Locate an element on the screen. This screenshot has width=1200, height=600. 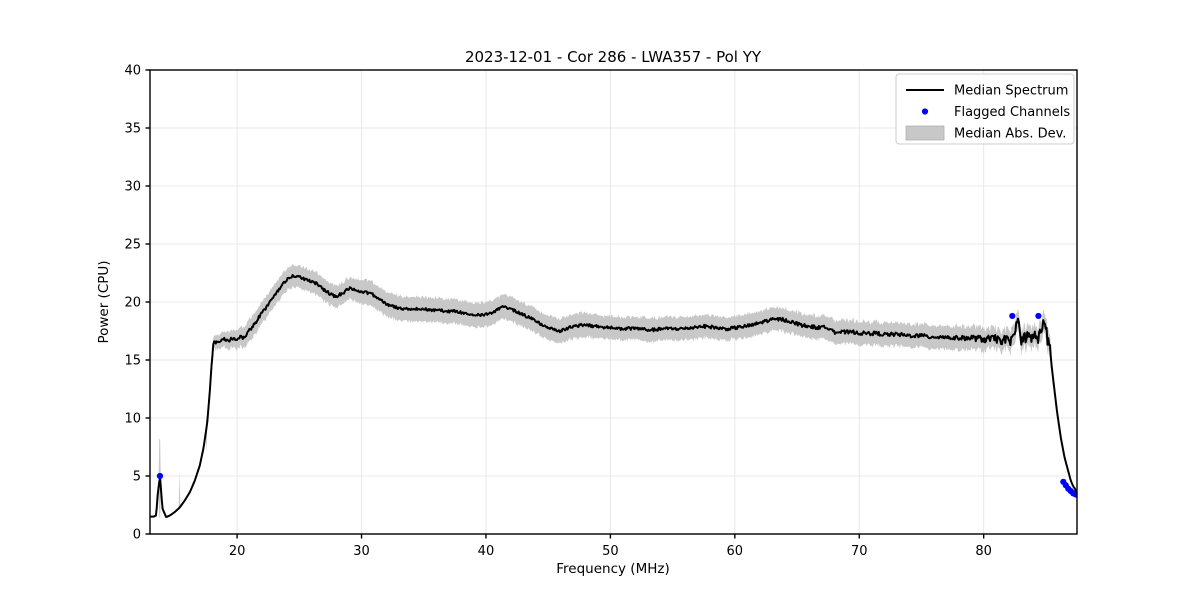
x-tick-label: 60 is located at coordinates (735, 551).